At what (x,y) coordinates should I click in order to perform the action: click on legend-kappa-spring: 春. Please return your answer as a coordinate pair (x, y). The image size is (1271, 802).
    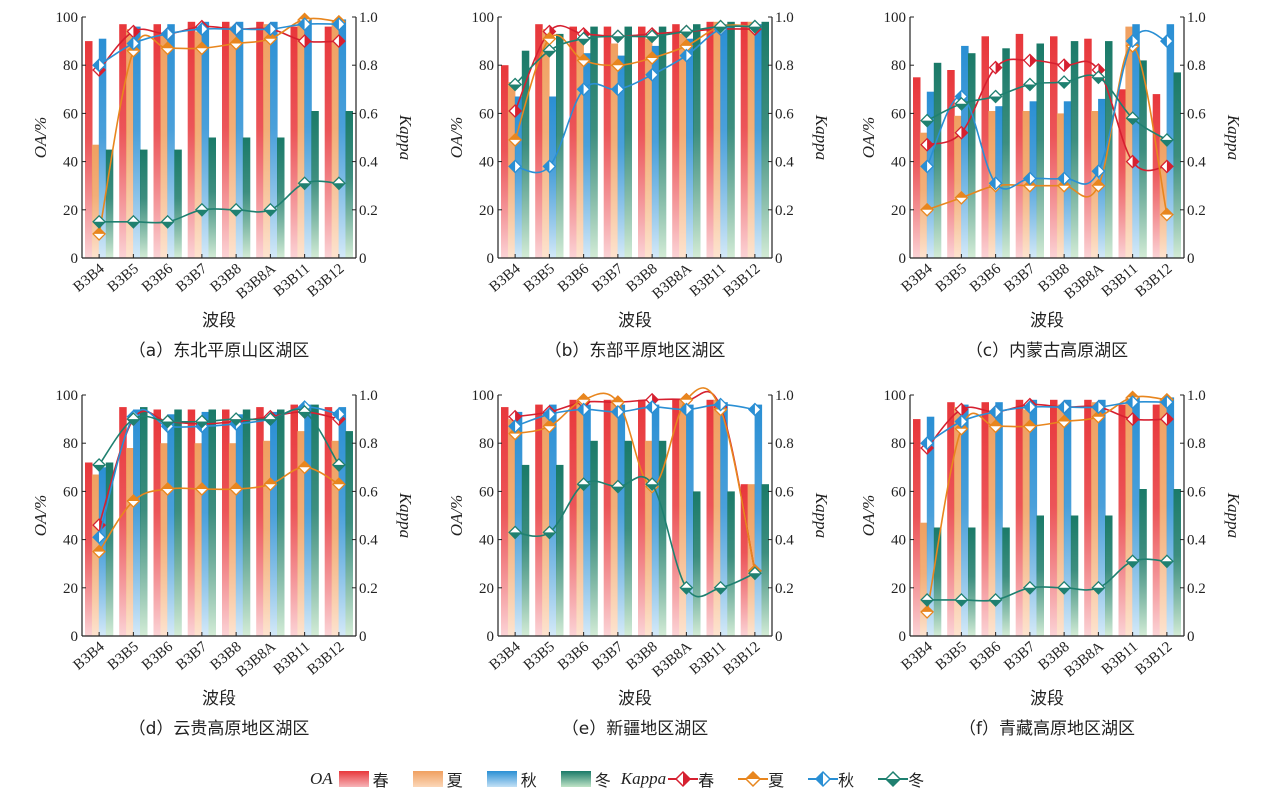
    Looking at the image, I should click on (691, 779).